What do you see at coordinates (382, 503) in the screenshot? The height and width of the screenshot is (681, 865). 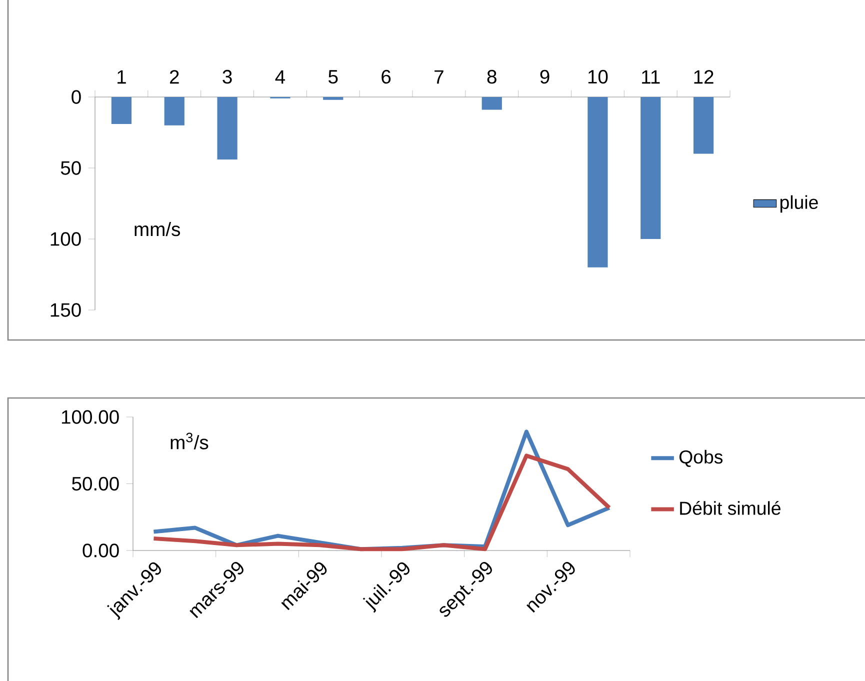 I see `line-series` at bounding box center [382, 503].